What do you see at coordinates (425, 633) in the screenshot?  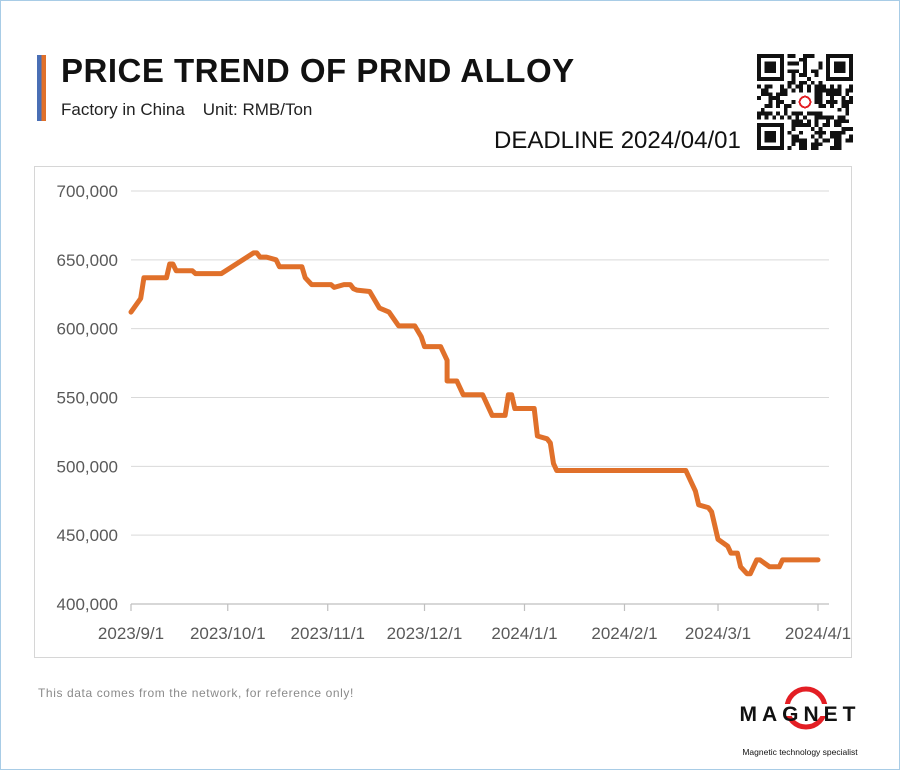 I see `x-tick-label: 2023/12/1` at bounding box center [425, 633].